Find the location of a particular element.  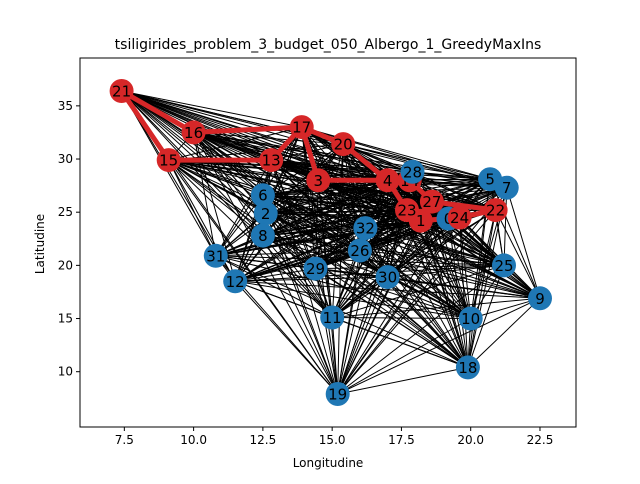

x-tick-label: 15.0 is located at coordinates (332, 440).